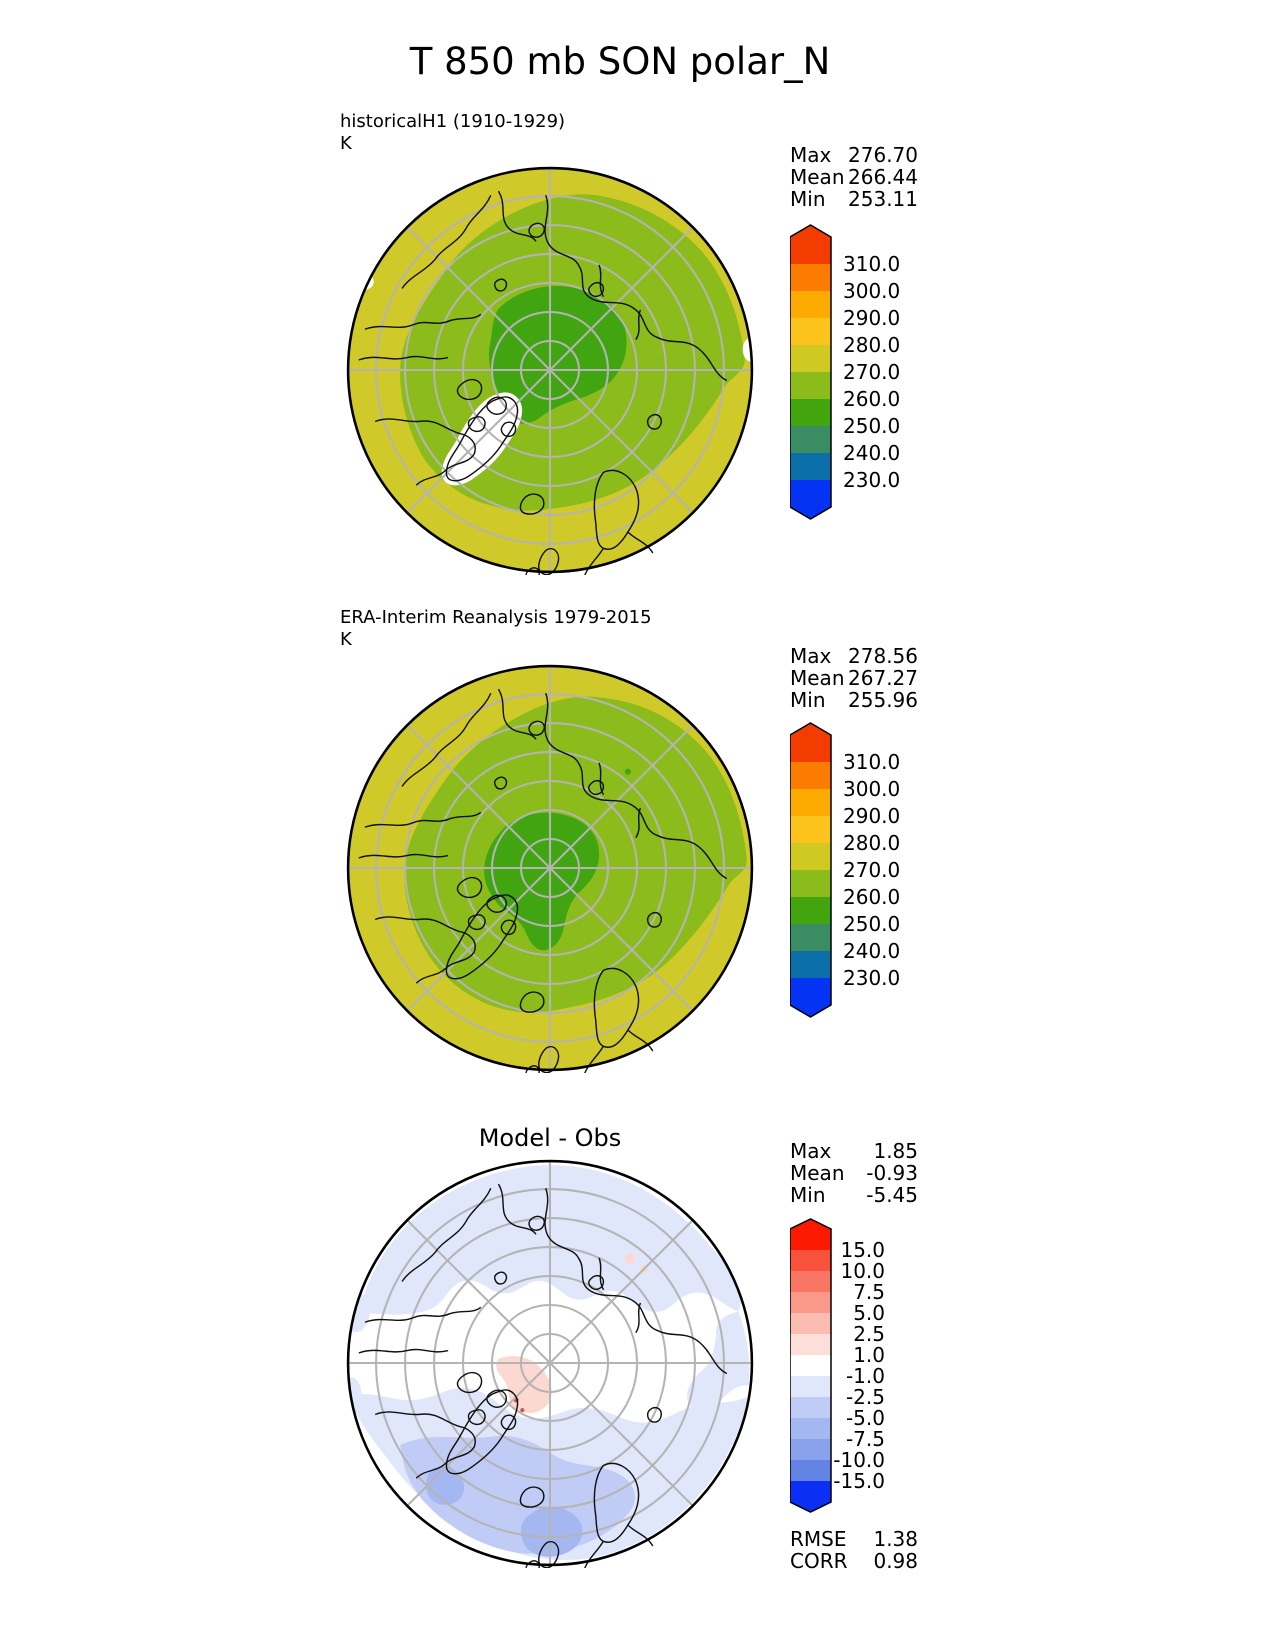 The image size is (1275, 1650). Describe the element at coordinates (859, 1481) in the screenshot. I see `svg-text: -15.0` at that location.